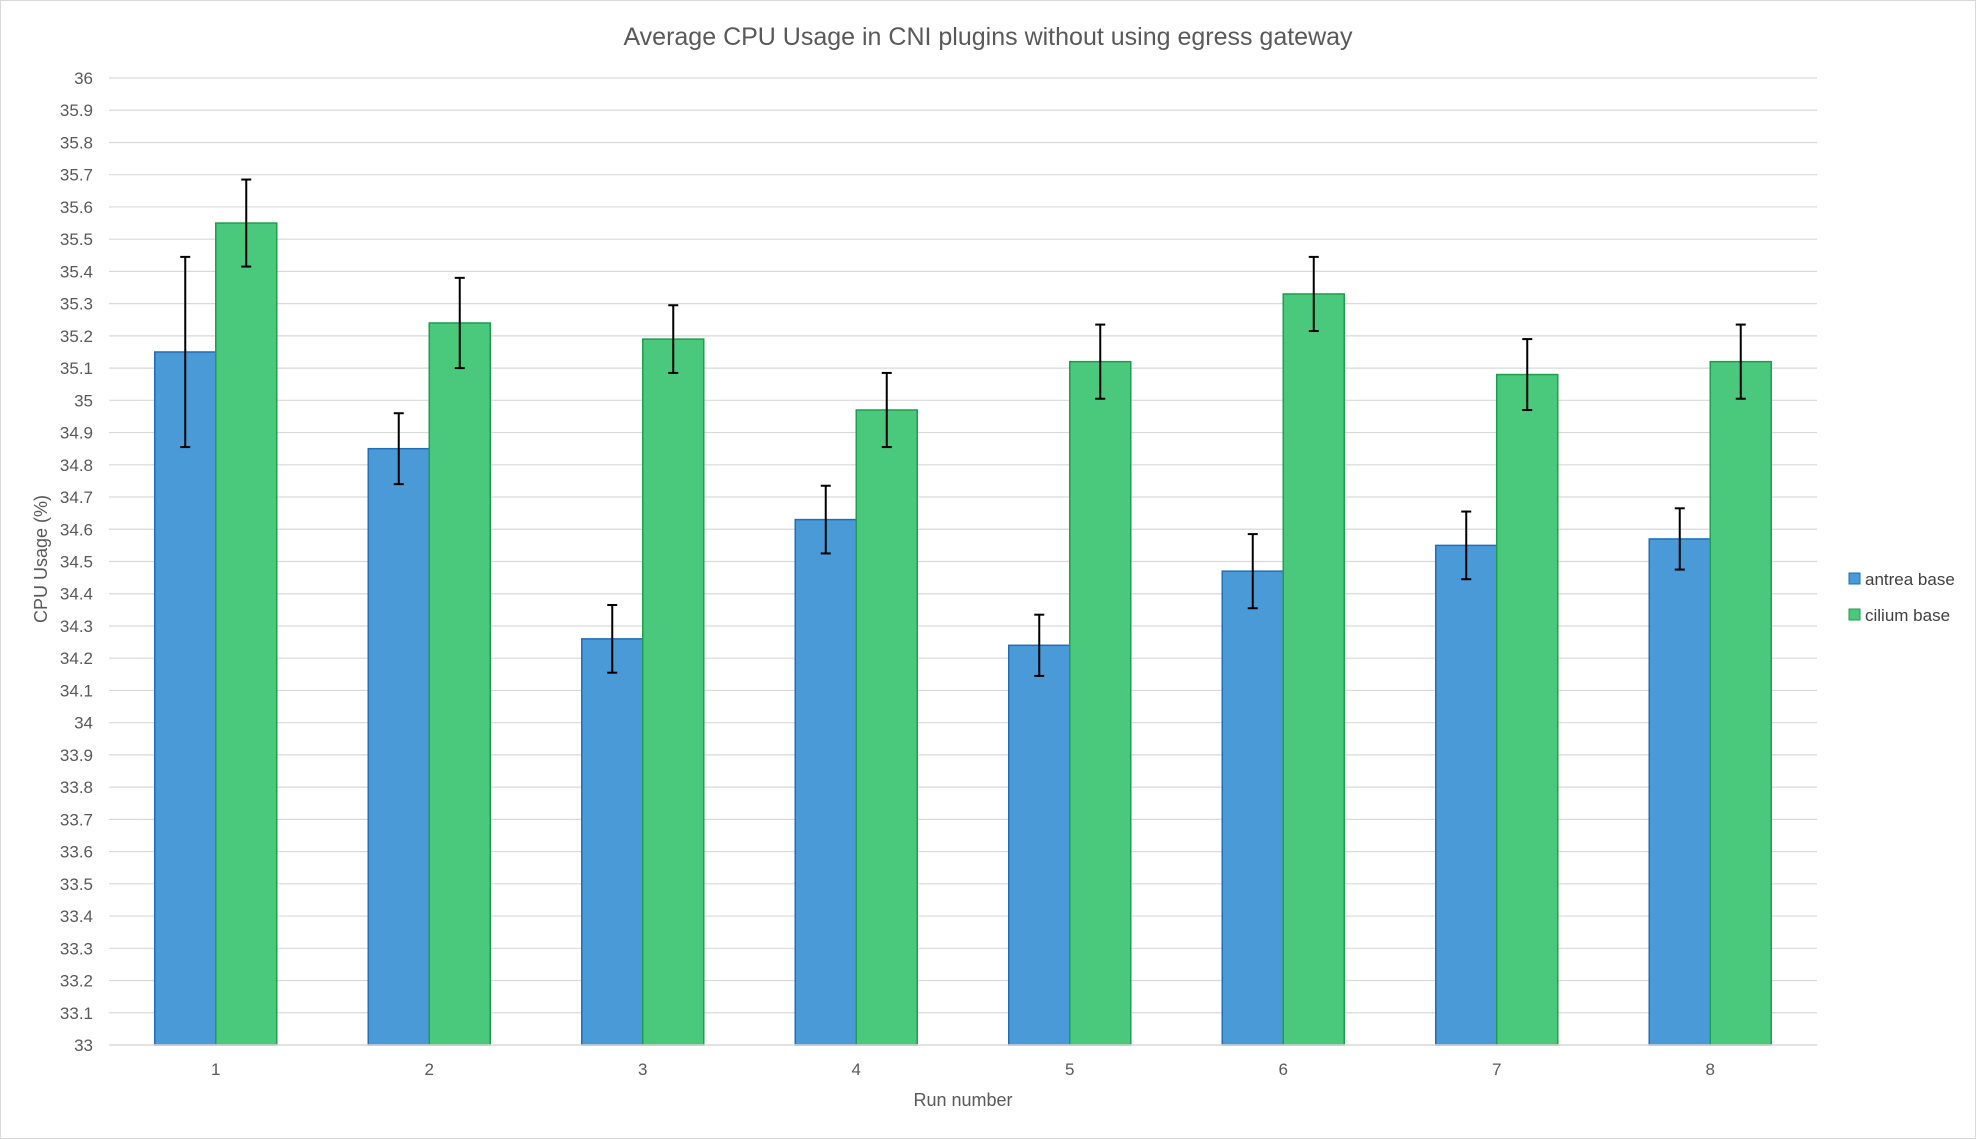 This screenshot has height=1139, width=1976. What do you see at coordinates (76, 175) in the screenshot?
I see `y-tick-label: 35.7` at bounding box center [76, 175].